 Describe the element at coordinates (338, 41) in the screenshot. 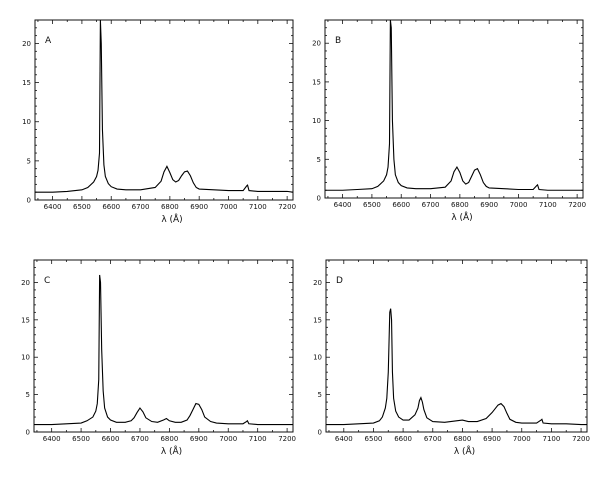

I see `panel-label: B` at that location.